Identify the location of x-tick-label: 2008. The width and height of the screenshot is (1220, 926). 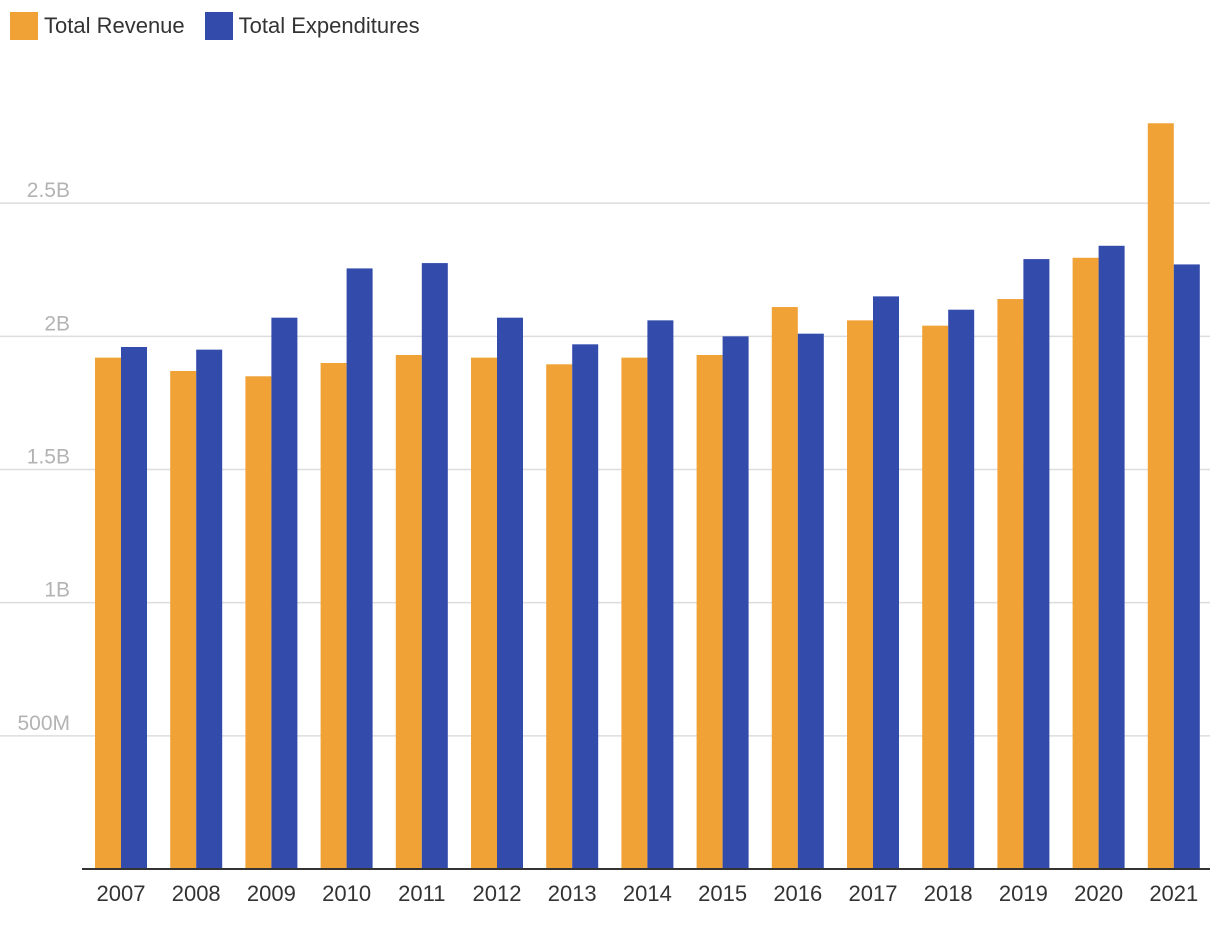
(196, 893).